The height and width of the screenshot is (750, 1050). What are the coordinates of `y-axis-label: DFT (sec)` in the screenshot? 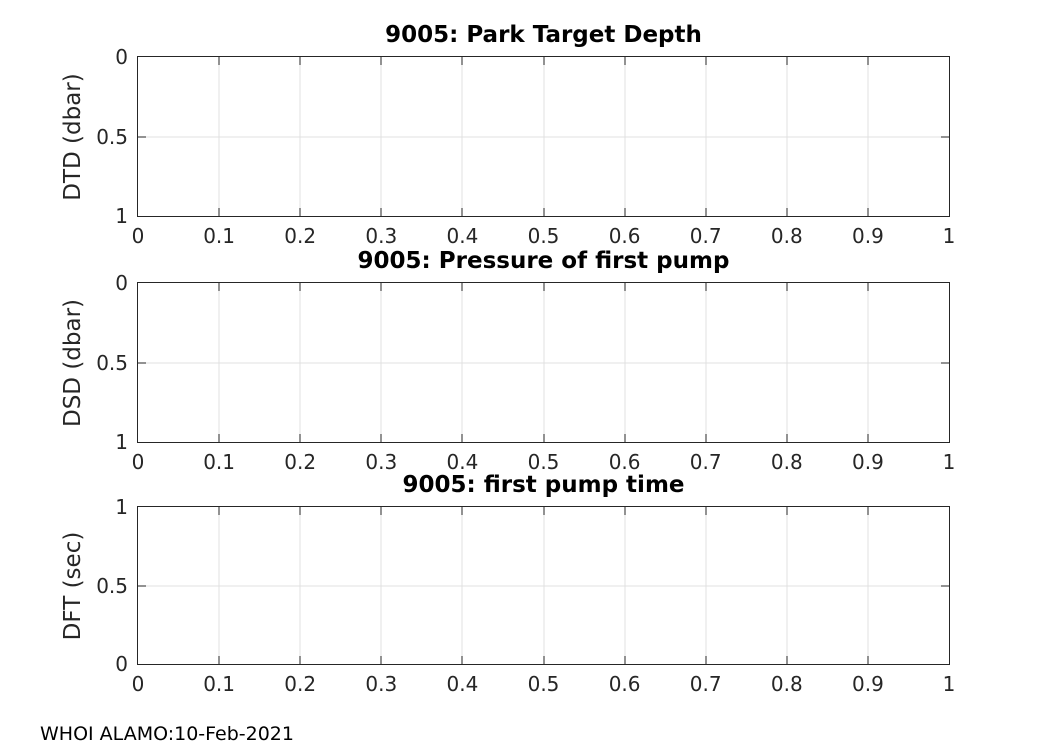 It's located at (73, 585).